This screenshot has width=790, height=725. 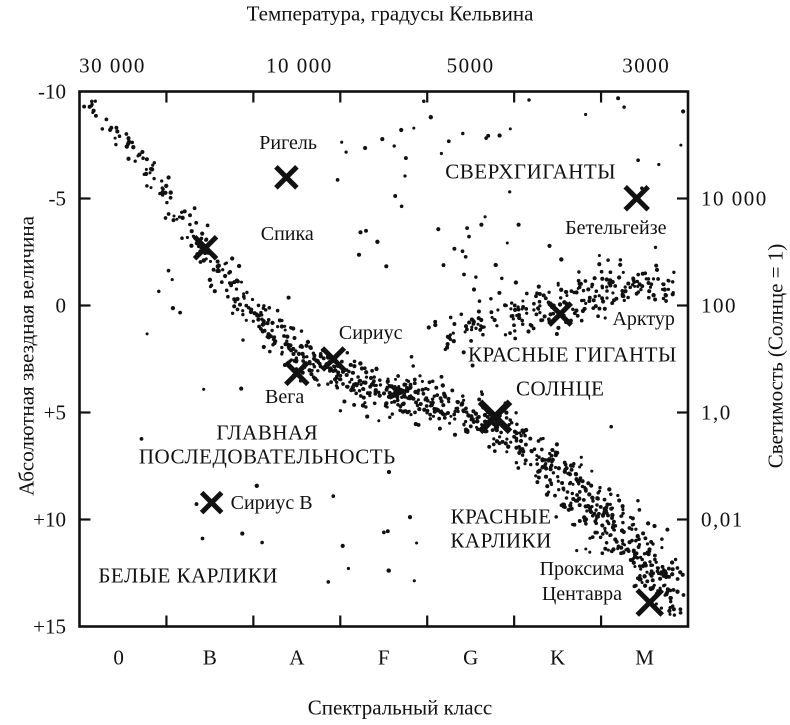 I want to click on star-marker-rigel, so click(x=286, y=177).